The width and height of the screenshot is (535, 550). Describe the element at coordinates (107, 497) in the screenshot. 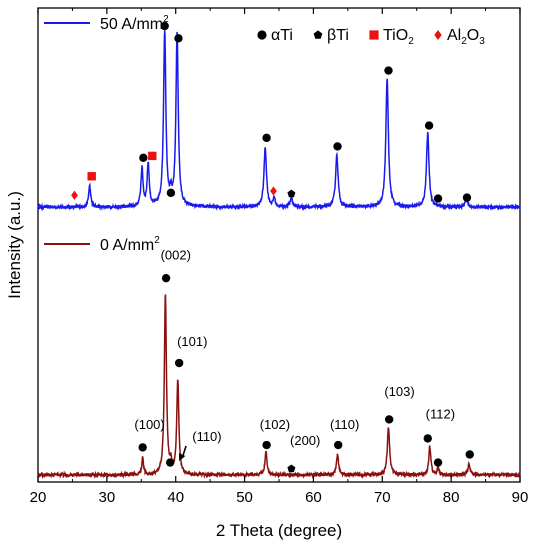

I see `x-tick-label: 30` at that location.